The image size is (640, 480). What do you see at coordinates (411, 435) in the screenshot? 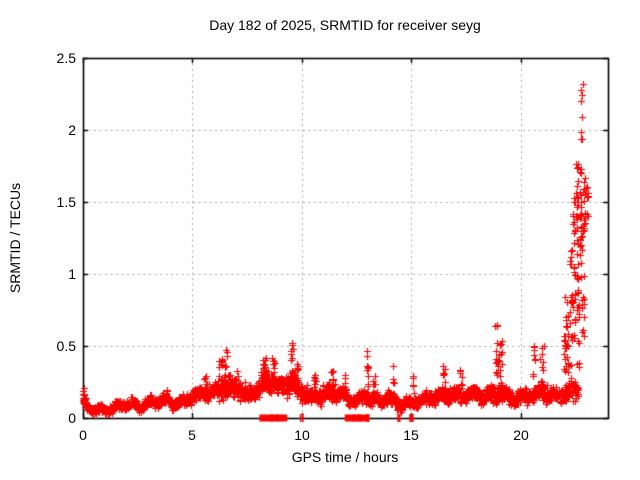
I see `x-tick-label-15: 15` at bounding box center [411, 435].